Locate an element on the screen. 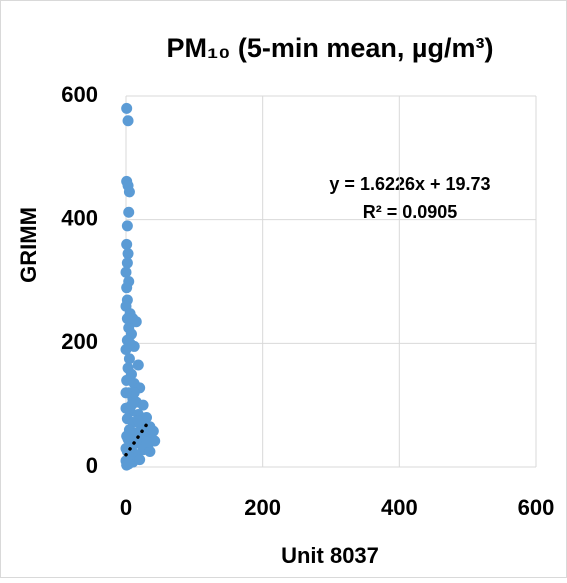 The width and height of the screenshot is (567, 583). x-tick-label: 0 is located at coordinates (126, 507).